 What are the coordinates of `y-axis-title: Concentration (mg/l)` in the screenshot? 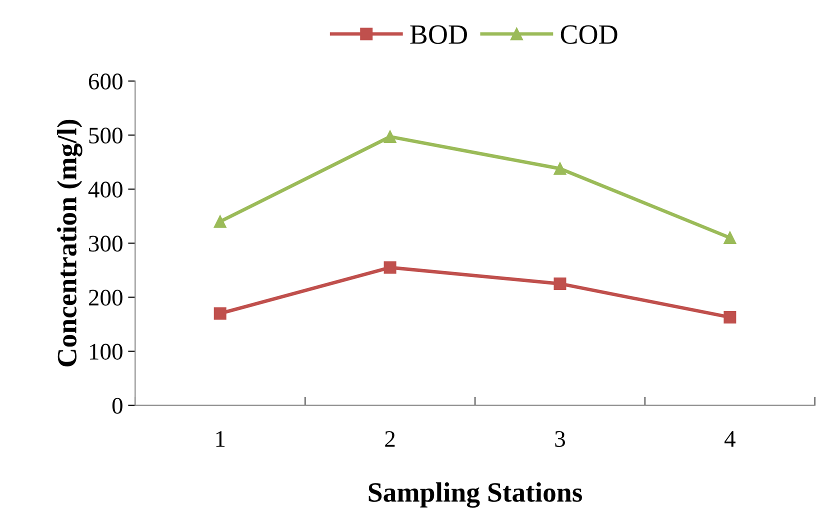 It's located at (69, 243).